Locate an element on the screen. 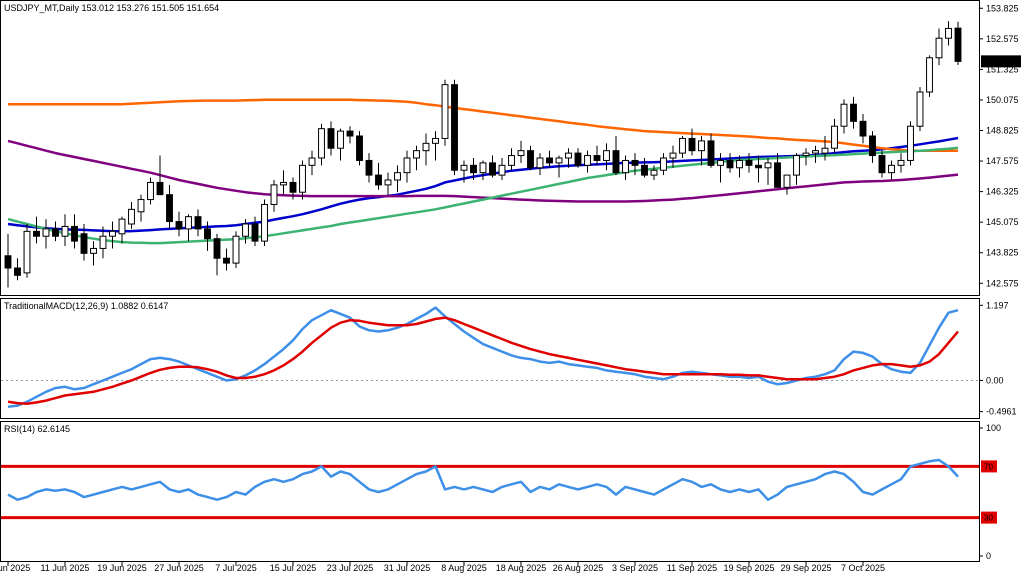  price-tick-label: 147.575 is located at coordinates (1002, 161).